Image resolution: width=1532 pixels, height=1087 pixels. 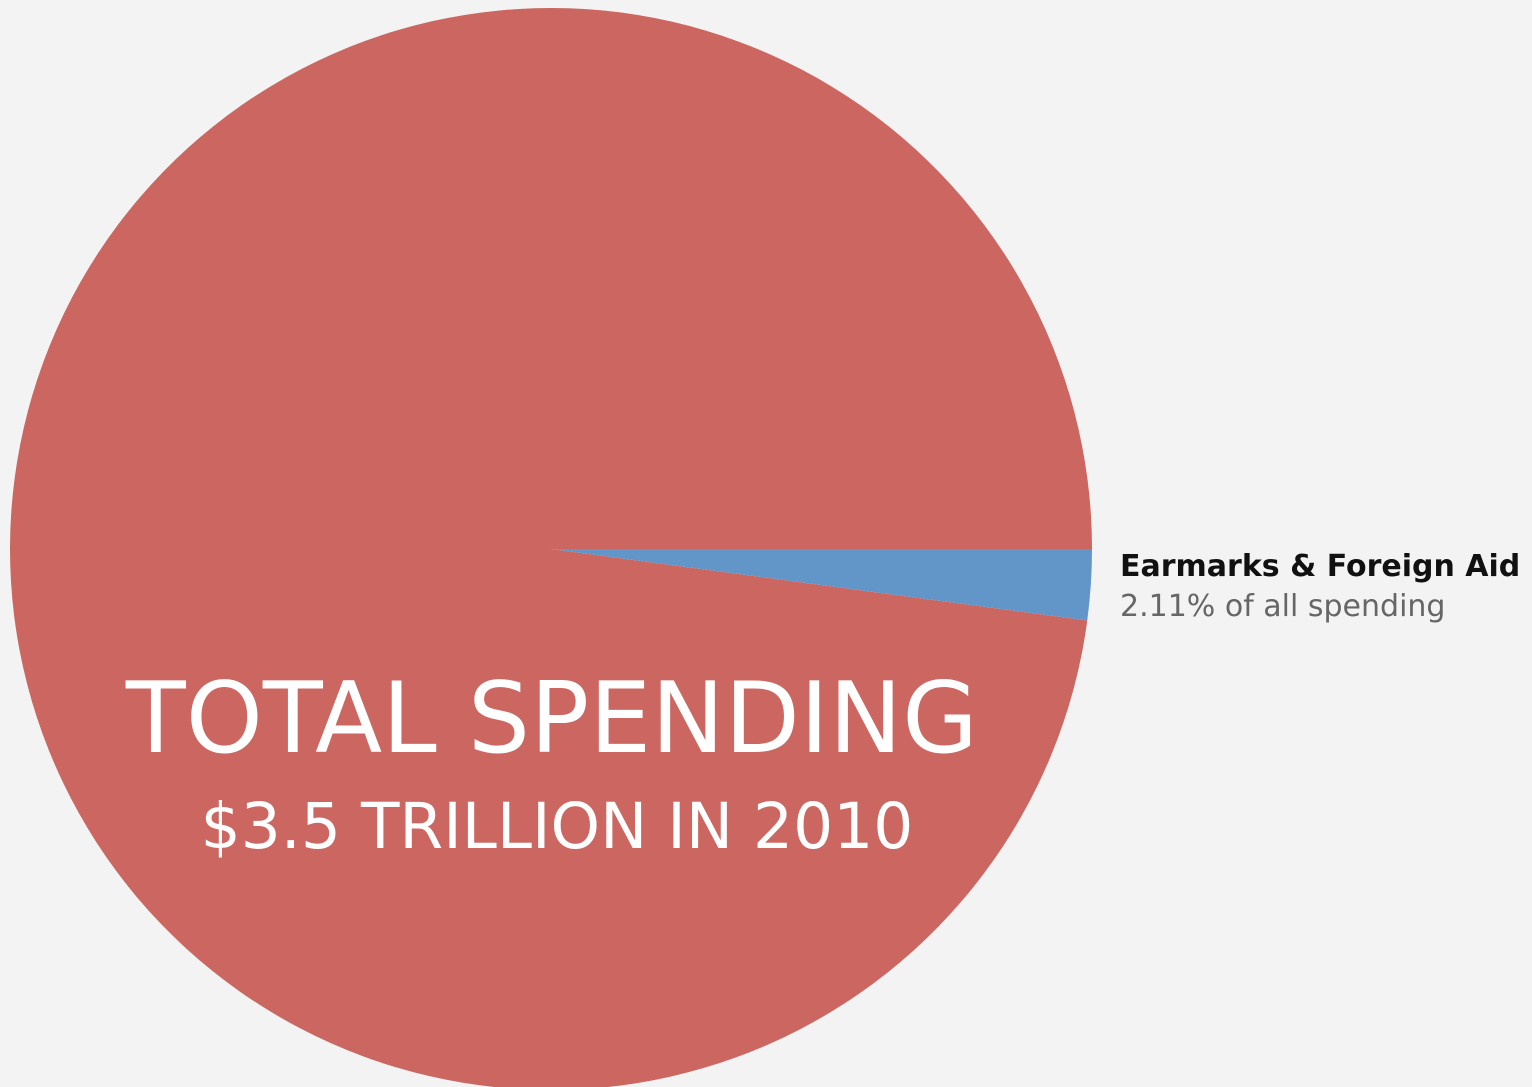 What do you see at coordinates (557, 826) in the screenshot?
I see `pie-slice-sublabel-total-spending: $3.5 TRILLION IN 2010` at bounding box center [557, 826].